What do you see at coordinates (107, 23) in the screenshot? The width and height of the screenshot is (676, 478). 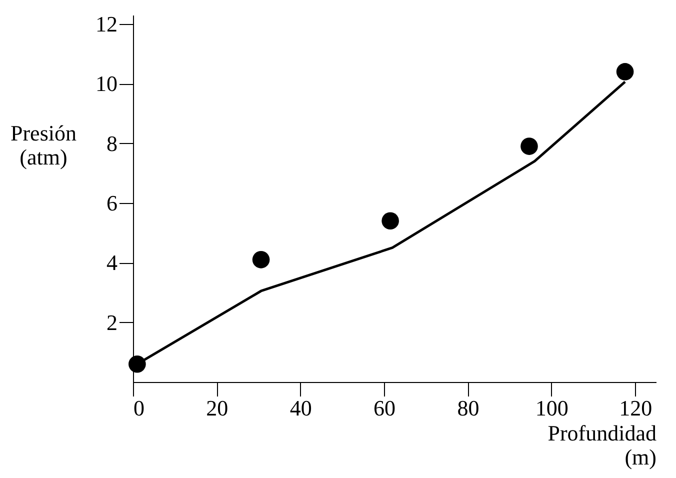 I see `y-tick-label: 12` at bounding box center [107, 23].